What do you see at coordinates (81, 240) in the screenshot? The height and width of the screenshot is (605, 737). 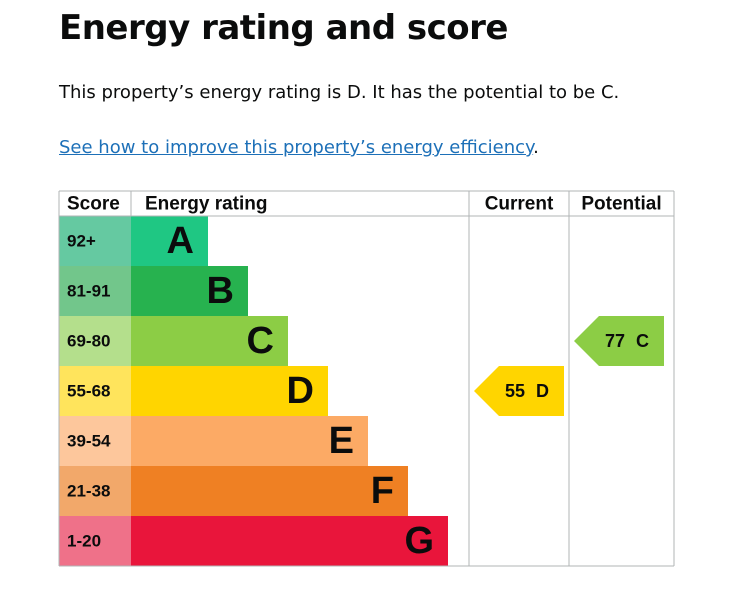 I see `score-label: 92+` at bounding box center [81, 240].